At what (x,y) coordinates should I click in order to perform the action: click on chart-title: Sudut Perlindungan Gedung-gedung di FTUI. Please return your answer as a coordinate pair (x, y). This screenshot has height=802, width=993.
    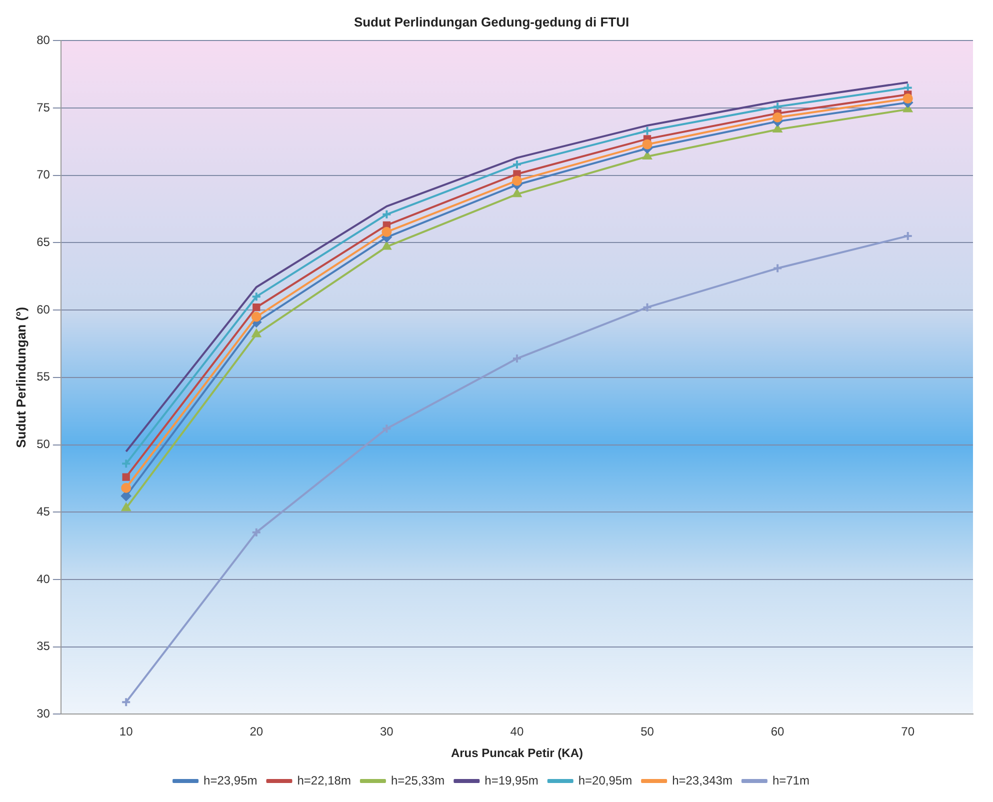
    Looking at the image, I should click on (492, 22).